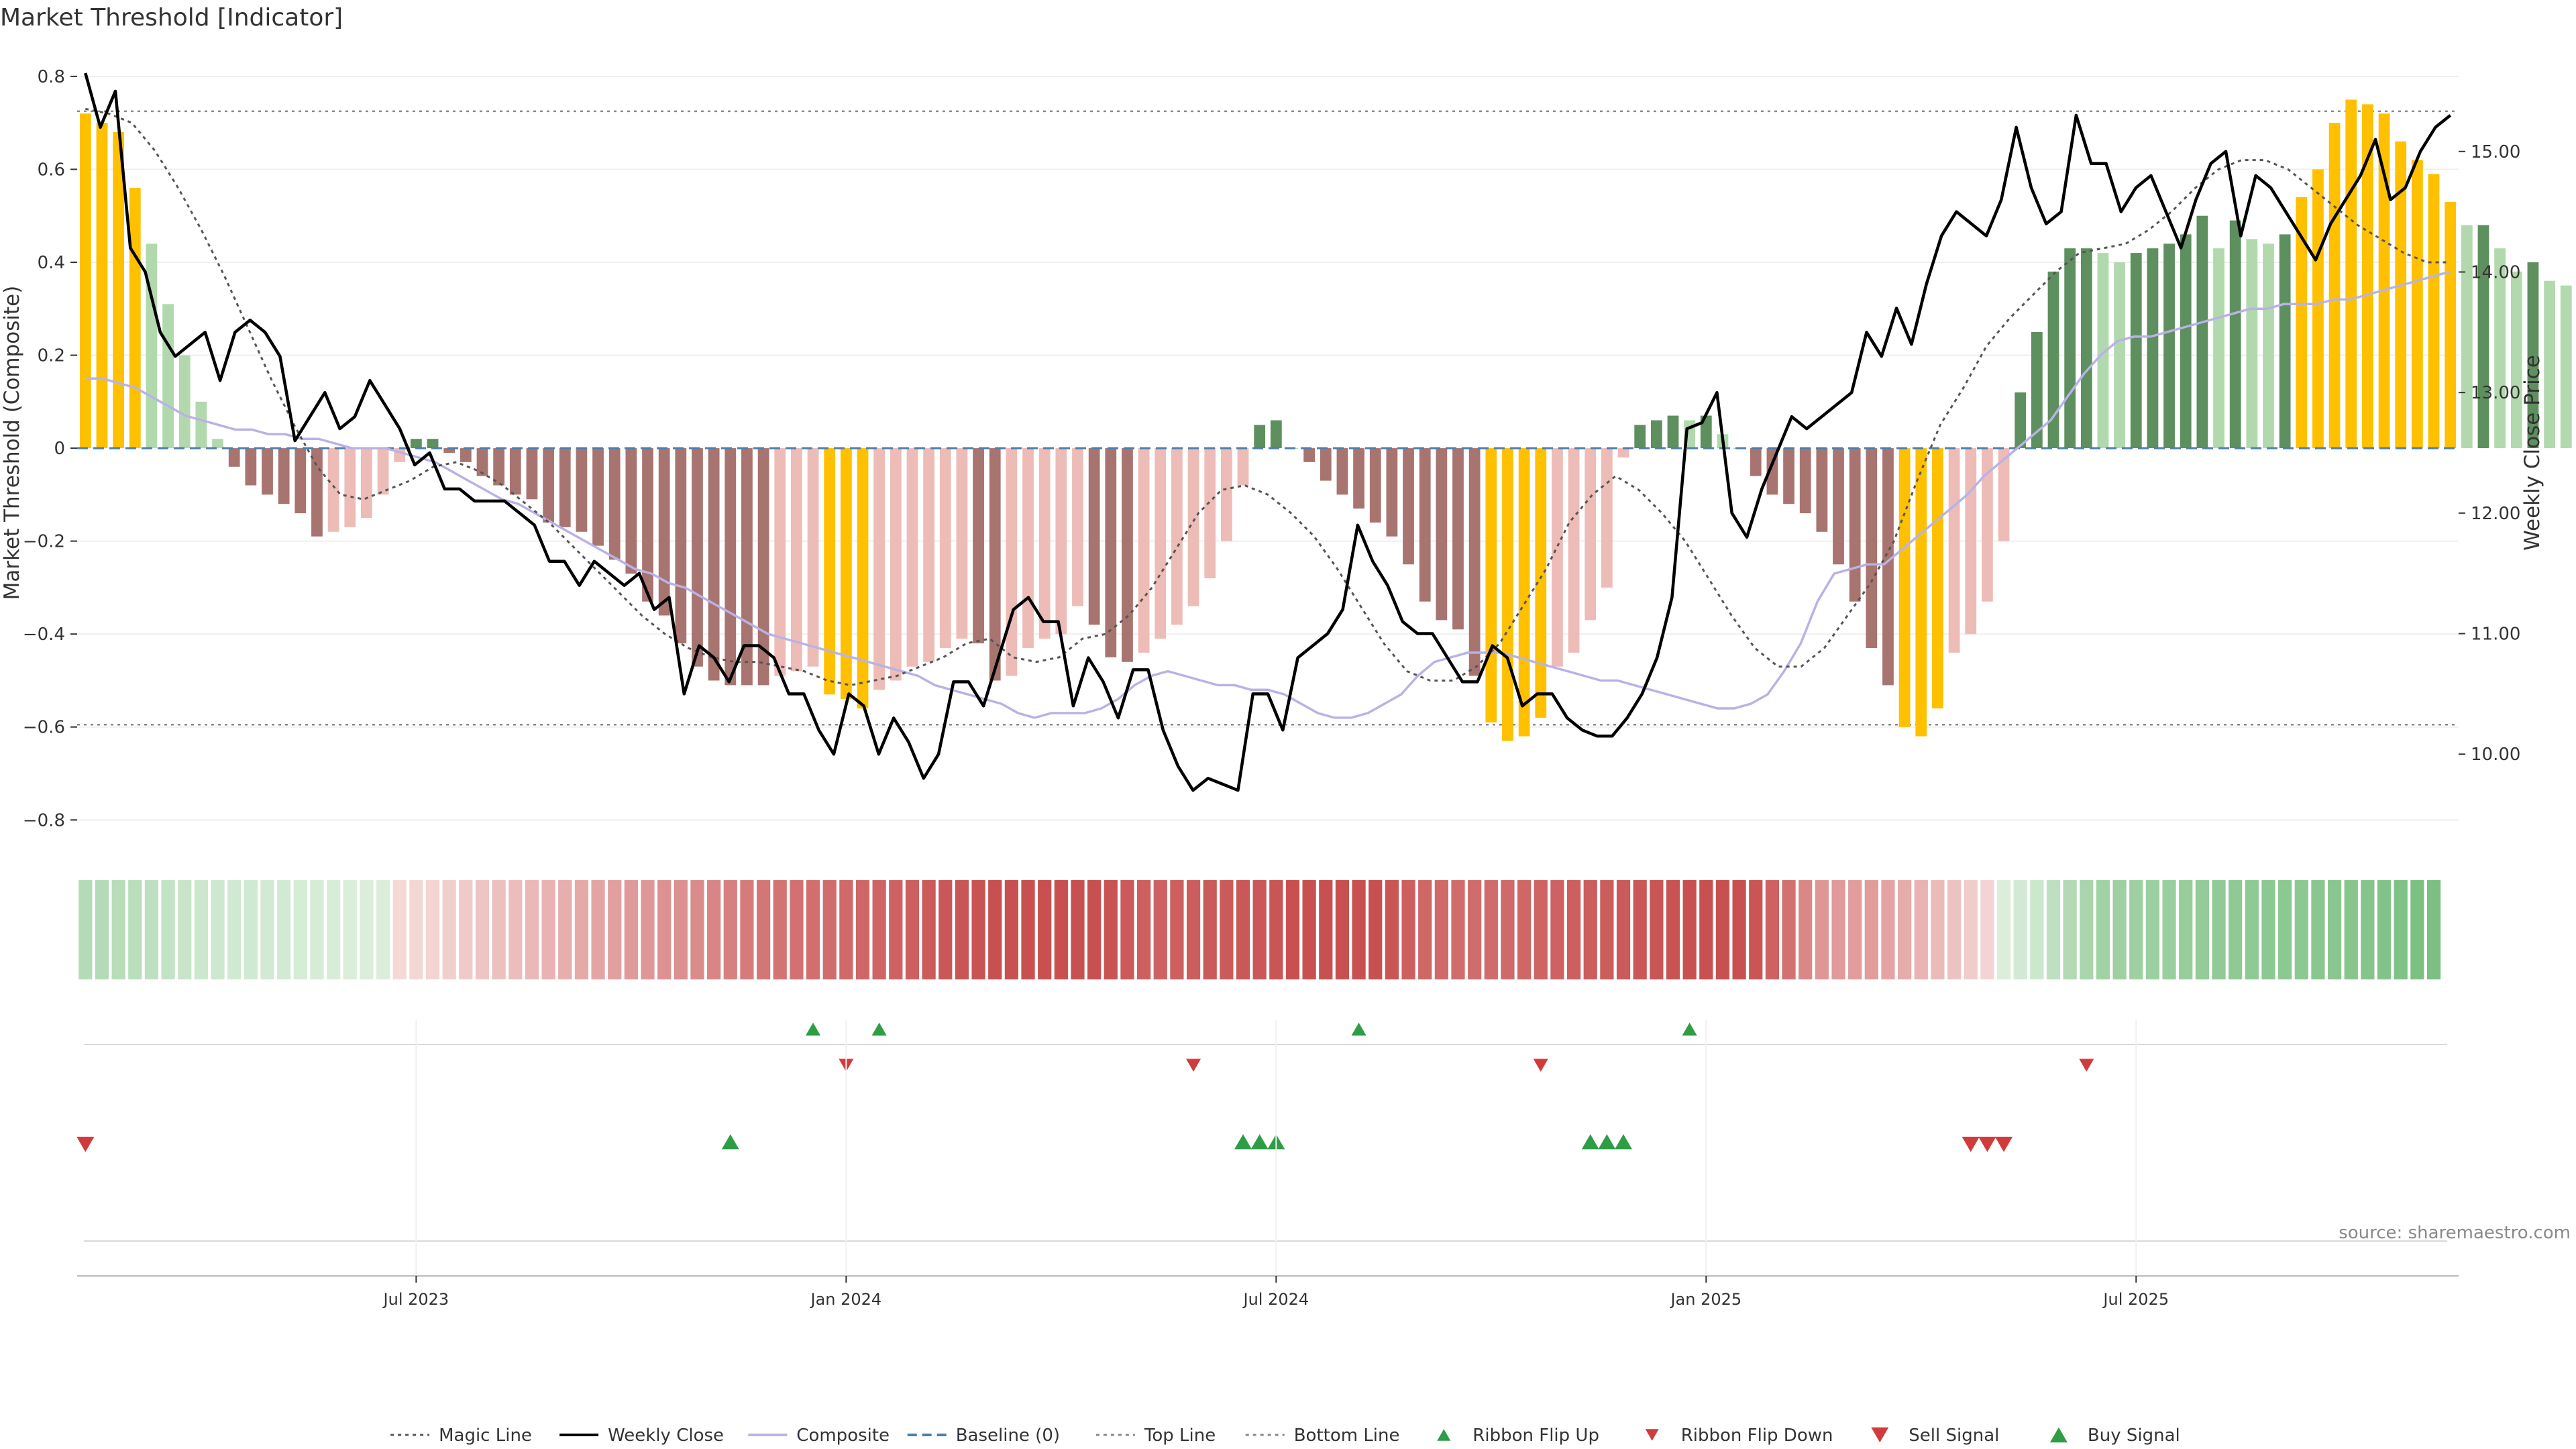 The height and width of the screenshot is (1449, 2576). I want to click on legend-item: Bottom Line, so click(1322, 1436).